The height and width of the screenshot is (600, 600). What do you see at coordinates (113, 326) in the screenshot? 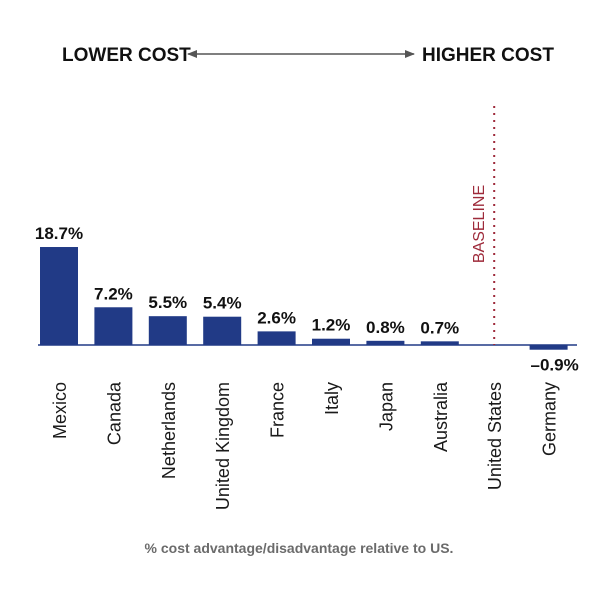
I see `bar-canada` at bounding box center [113, 326].